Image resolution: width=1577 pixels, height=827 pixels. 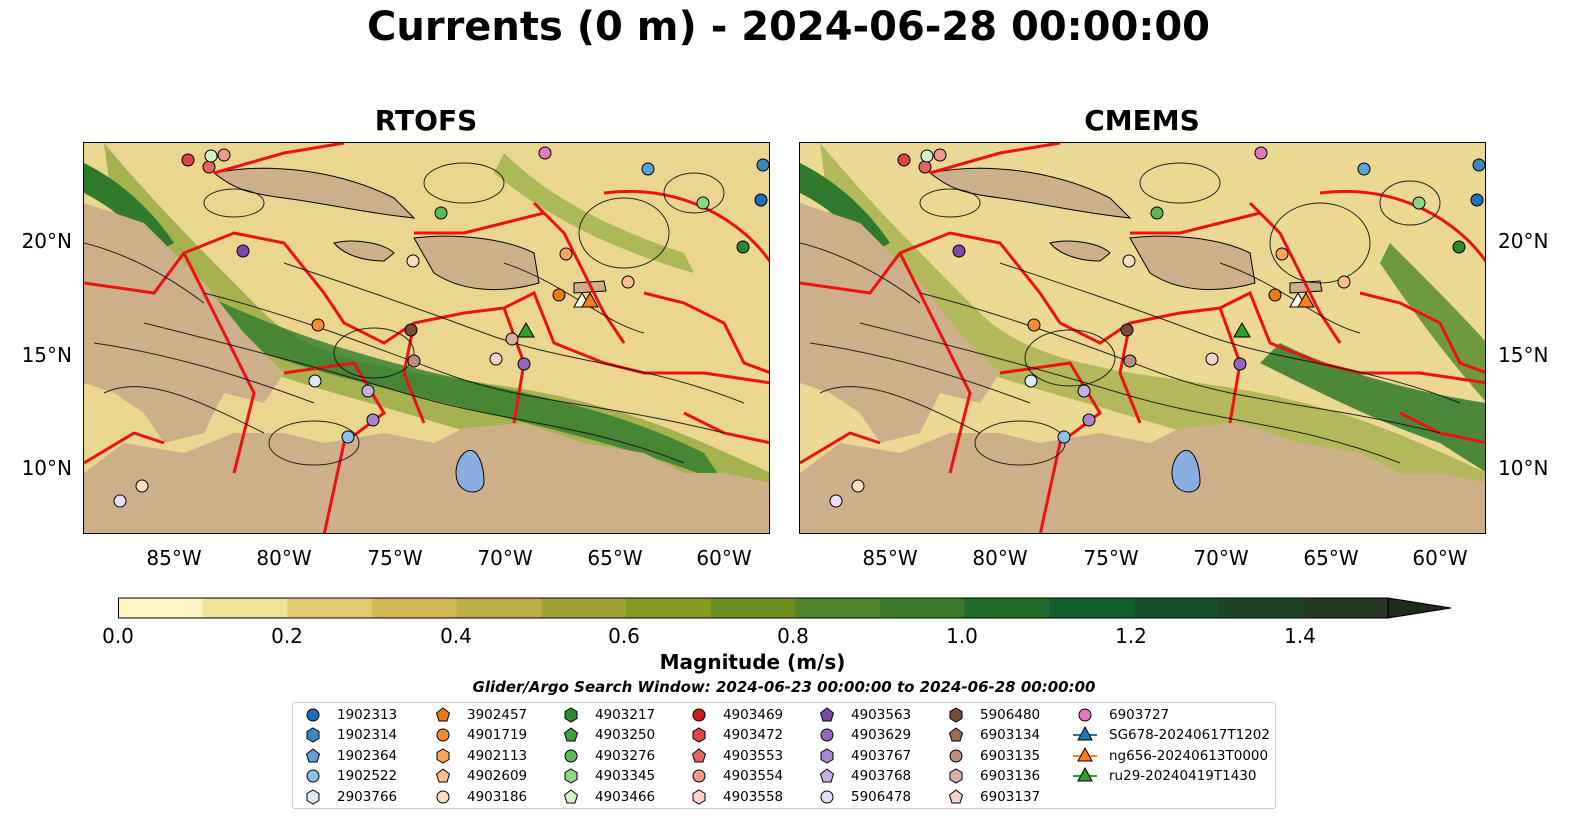 What do you see at coordinates (625, 797) in the screenshot?
I see `legend-item-label: 4903466` at bounding box center [625, 797].